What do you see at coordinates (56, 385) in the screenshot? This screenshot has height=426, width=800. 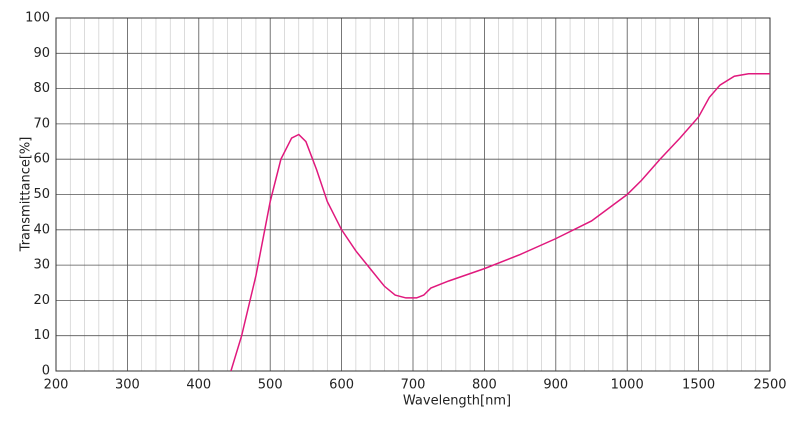 I see `x-tick-label: 200` at bounding box center [56, 385].